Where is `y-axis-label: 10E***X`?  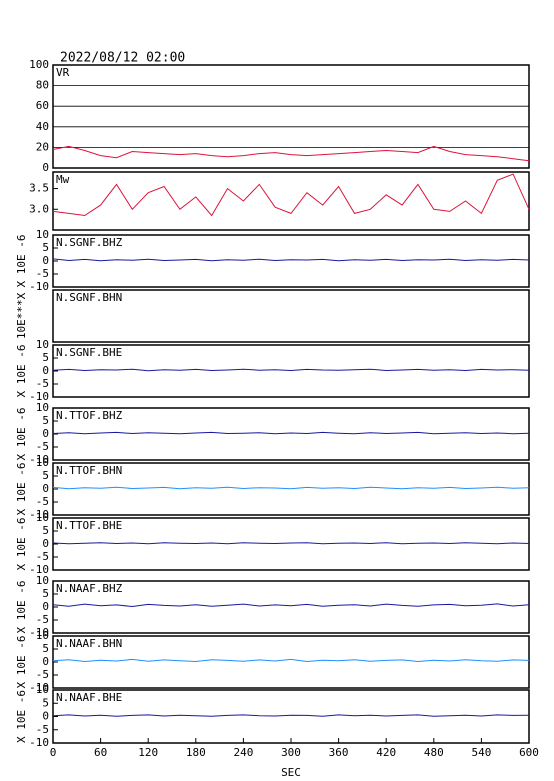
y-axis-label: 10E***X is located at coordinates (21, 315).